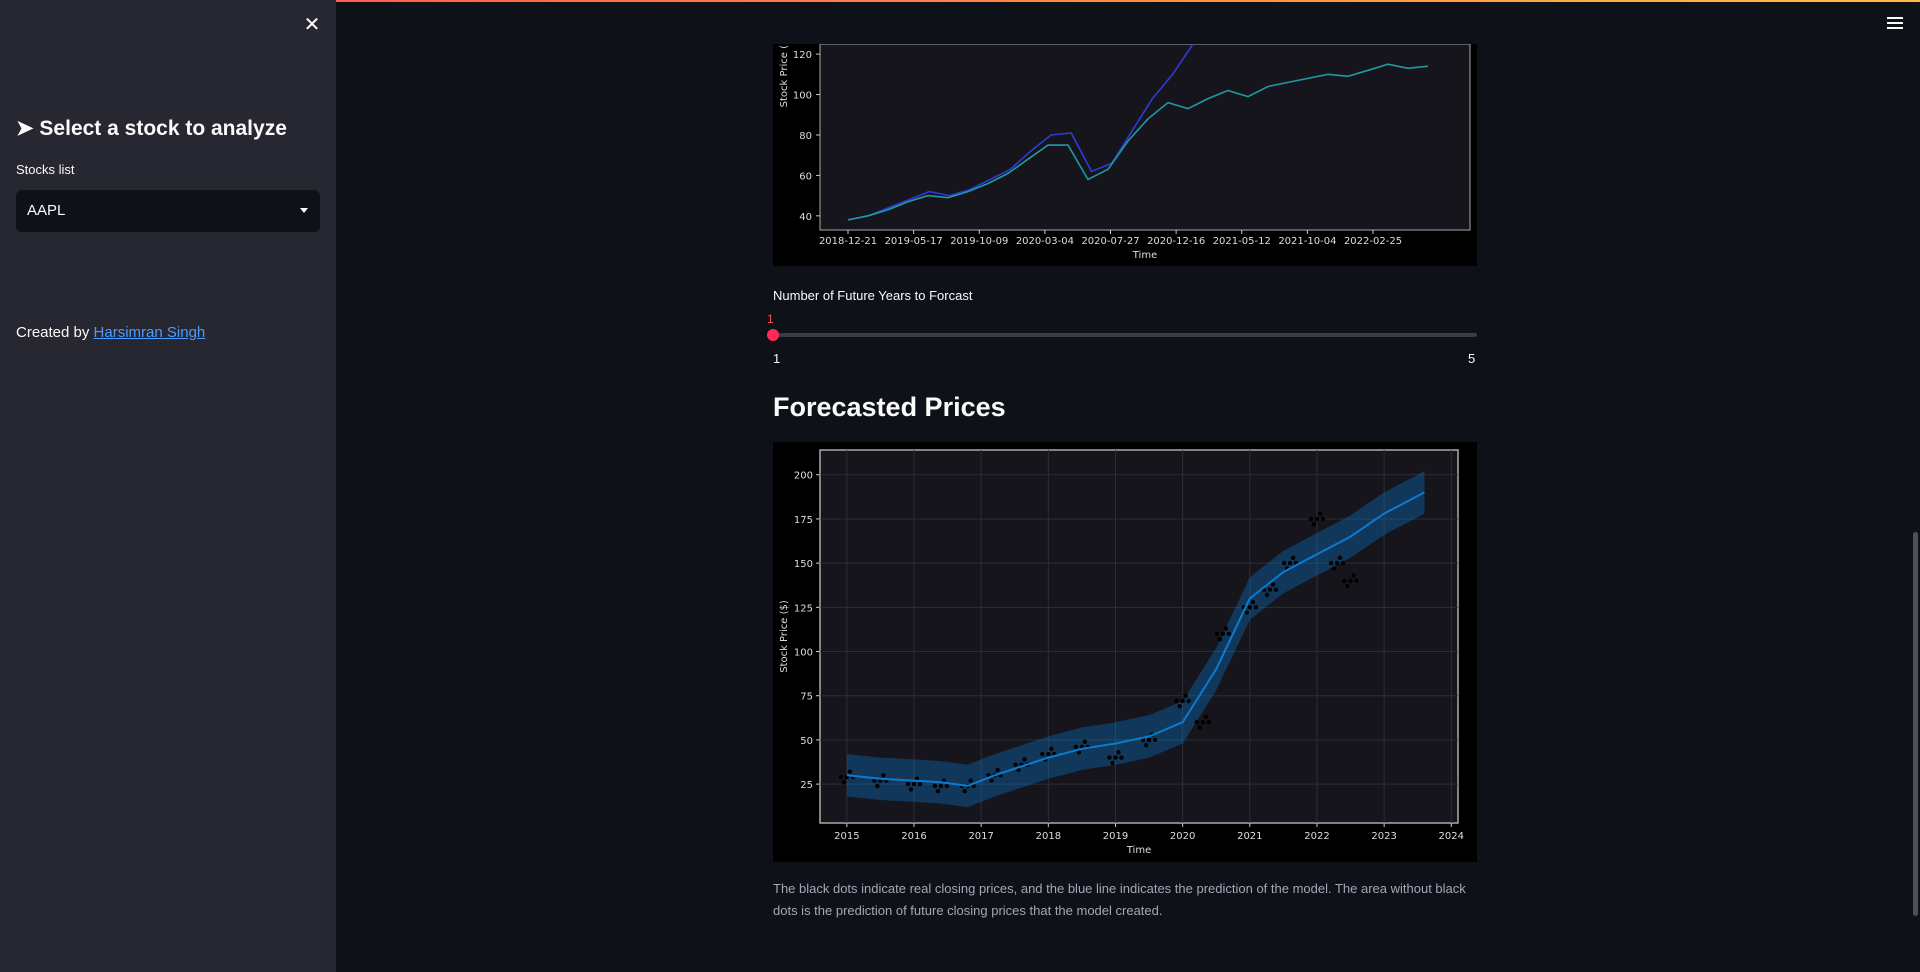  What do you see at coordinates (846, 836) in the screenshot?
I see `x-tick-label: 2015` at bounding box center [846, 836].